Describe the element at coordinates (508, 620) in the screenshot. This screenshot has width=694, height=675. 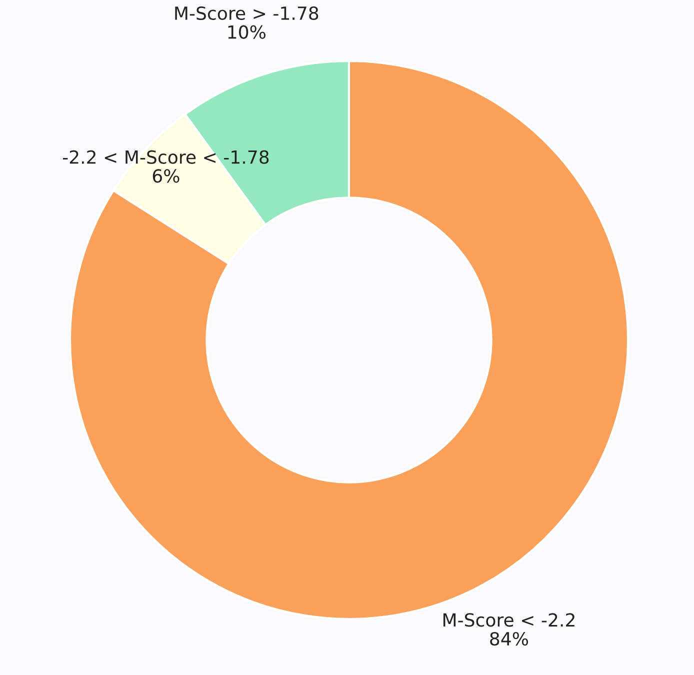
I see `slice-label: M-Score < -2.2` at that location.